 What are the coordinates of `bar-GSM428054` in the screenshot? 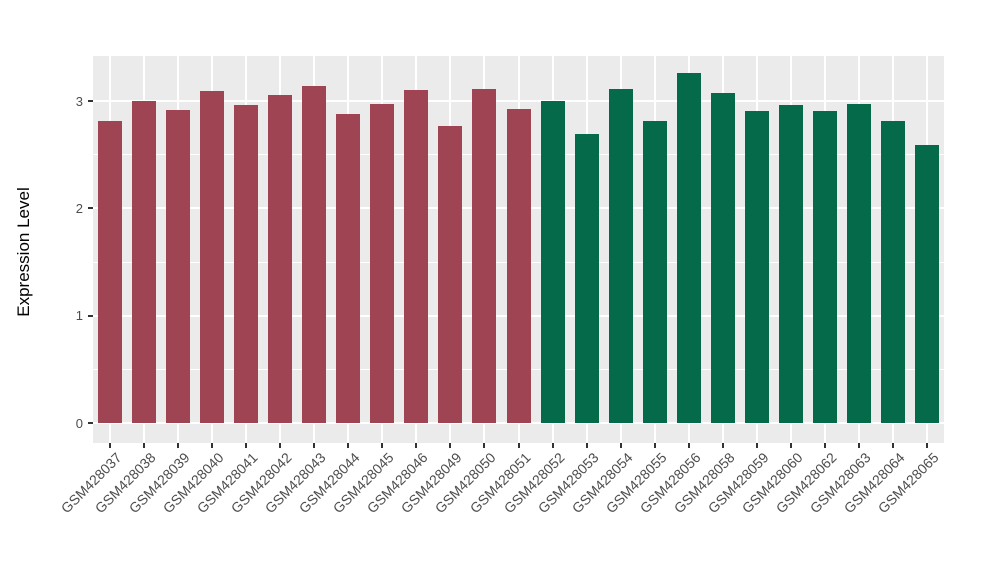 It's located at (620, 256).